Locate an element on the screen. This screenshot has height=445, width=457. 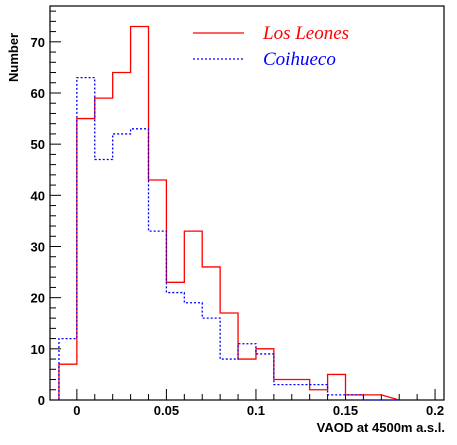
x-tick-label: 0.1 is located at coordinates (256, 410).